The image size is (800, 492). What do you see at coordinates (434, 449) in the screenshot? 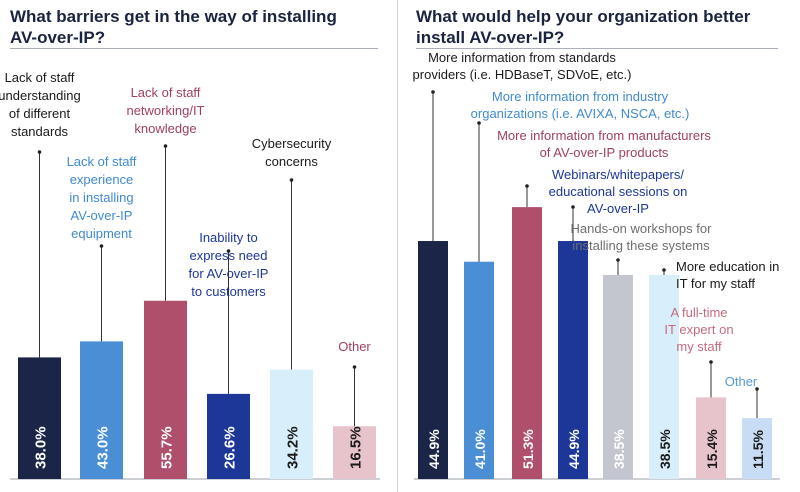
I see `right-value-label-1: 44.9%` at bounding box center [434, 449].